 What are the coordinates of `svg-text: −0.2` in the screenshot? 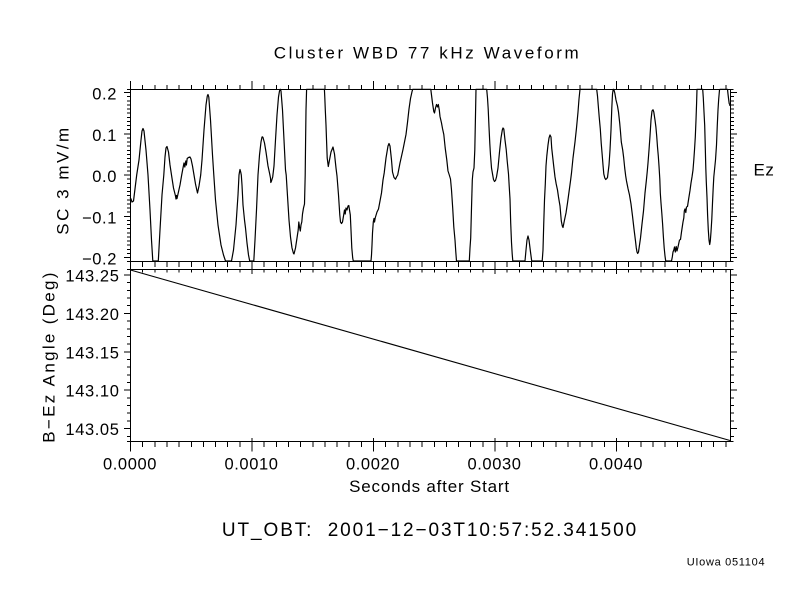 It's located at (99, 260).